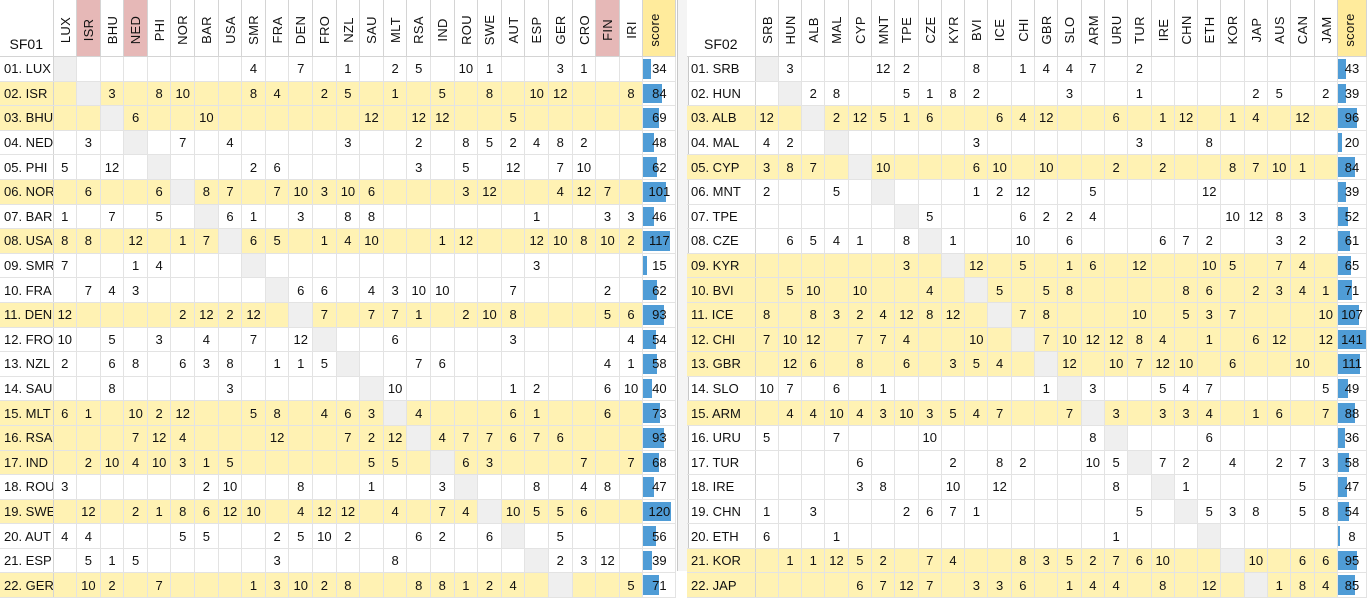 The height and width of the screenshot is (598, 1367). I want to click on column-header-swe: SWE, so click(489, 28).